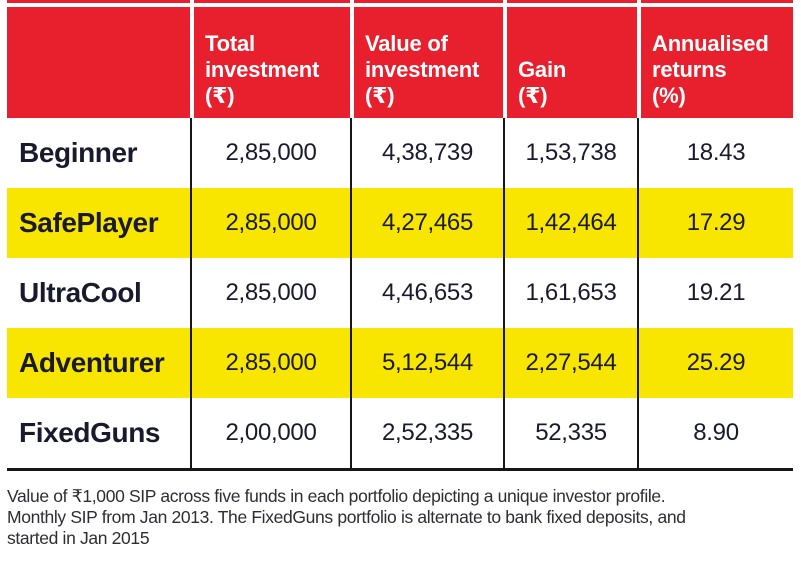  Describe the element at coordinates (230, 43) in the screenshot. I see `header-line: Total` at that location.